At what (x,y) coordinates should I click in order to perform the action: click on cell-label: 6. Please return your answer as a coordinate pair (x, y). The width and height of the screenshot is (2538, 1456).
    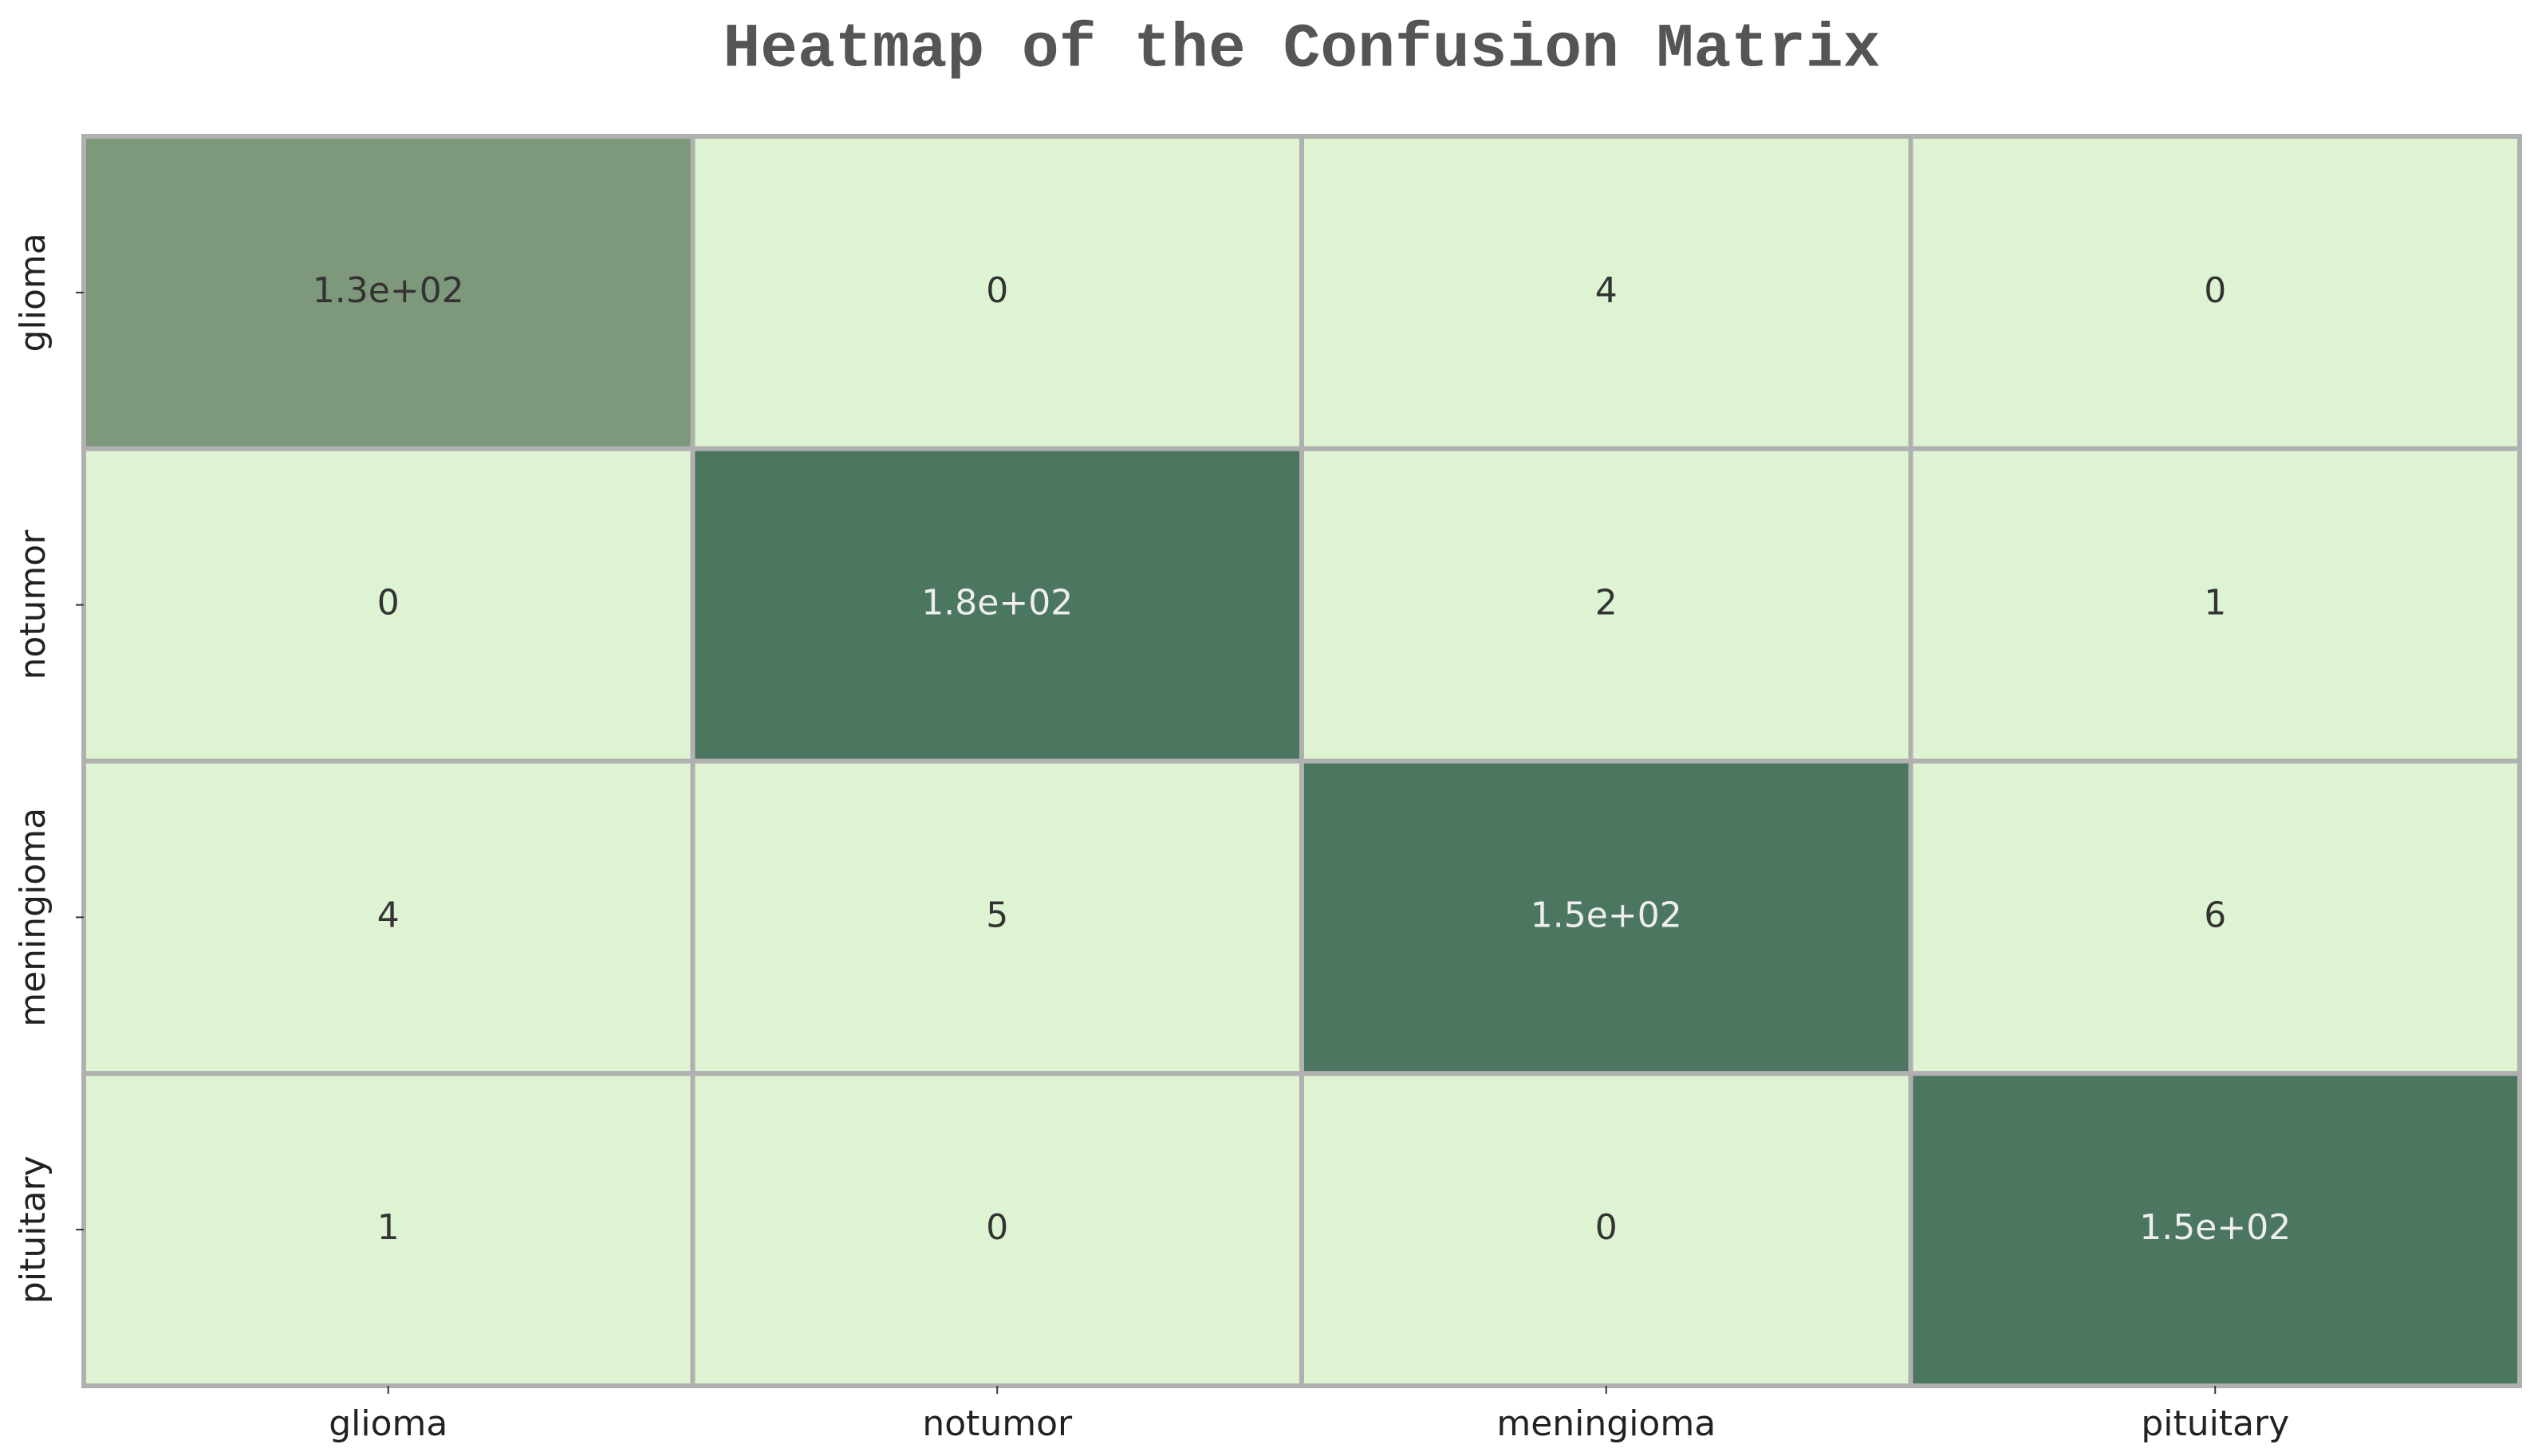
    Looking at the image, I should click on (2215, 915).